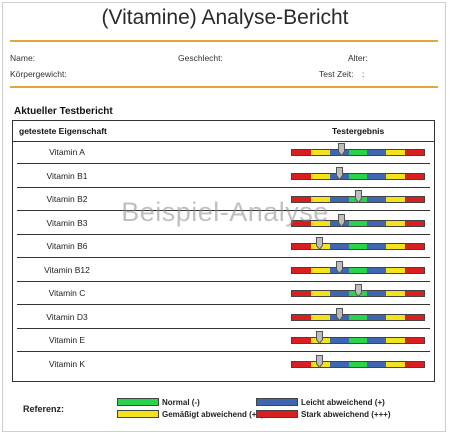 The width and height of the screenshot is (450, 436). What do you see at coordinates (224, 41) in the screenshot?
I see `header-rule-top` at bounding box center [224, 41].